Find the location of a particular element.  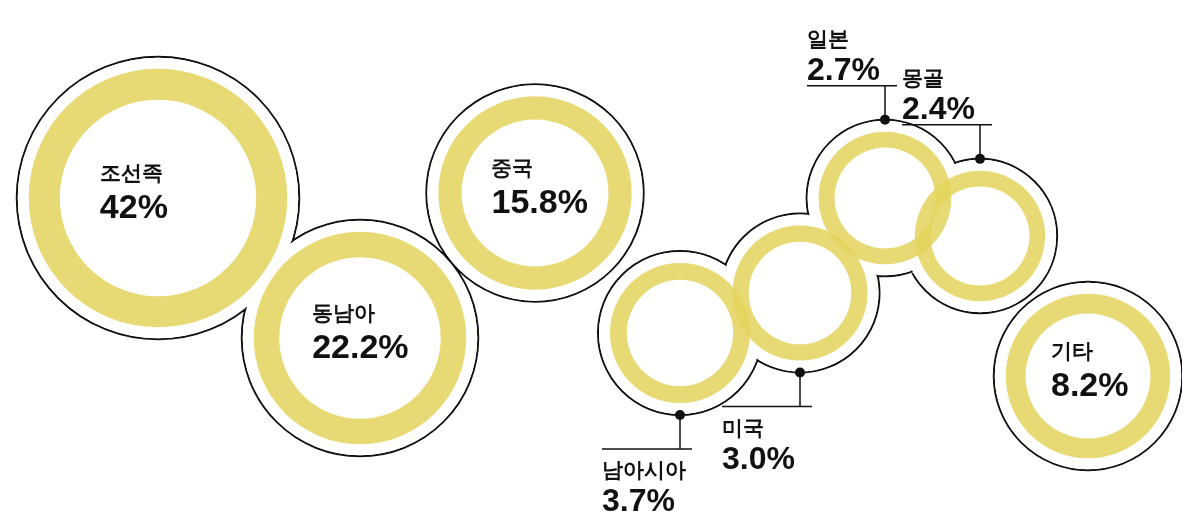

category-label: 조선족 is located at coordinates (131, 173).